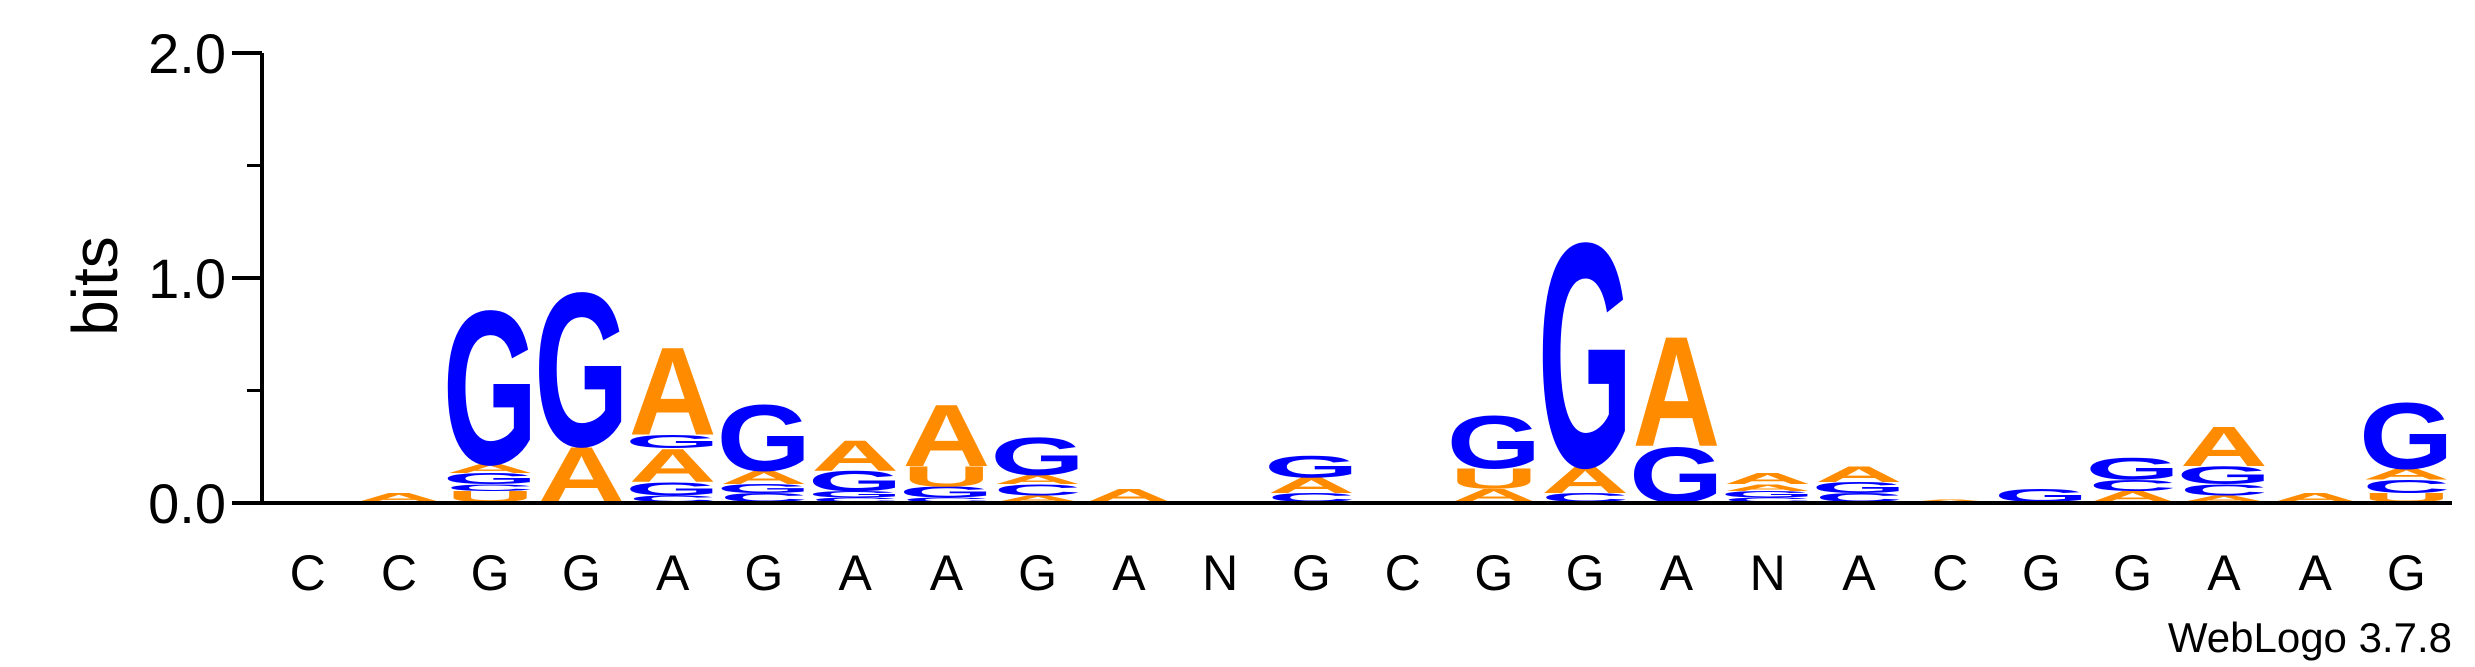 The image size is (2475, 667). What do you see at coordinates (95, 286) in the screenshot?
I see `y-axis-label: bits` at bounding box center [95, 286].